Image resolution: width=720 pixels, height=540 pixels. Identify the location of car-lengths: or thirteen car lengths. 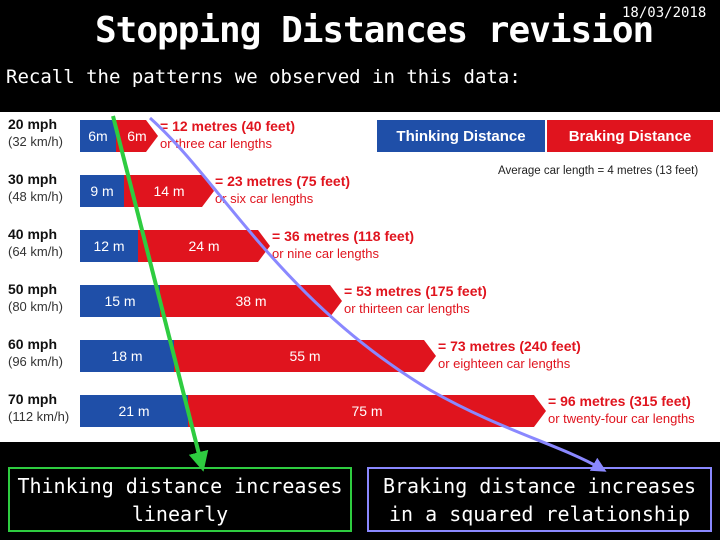
(407, 308).